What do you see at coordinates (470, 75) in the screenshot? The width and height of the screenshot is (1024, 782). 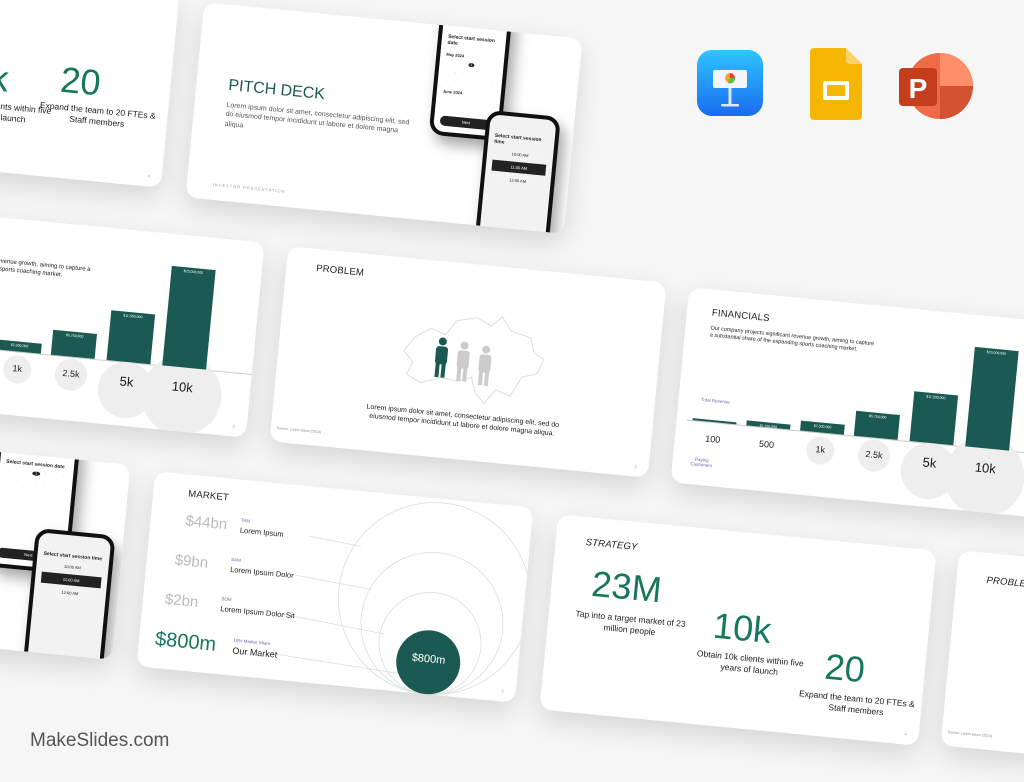 I see `calendar-grid: 1 · · · · · · · · · · · · · · · · ·` at bounding box center [470, 75].